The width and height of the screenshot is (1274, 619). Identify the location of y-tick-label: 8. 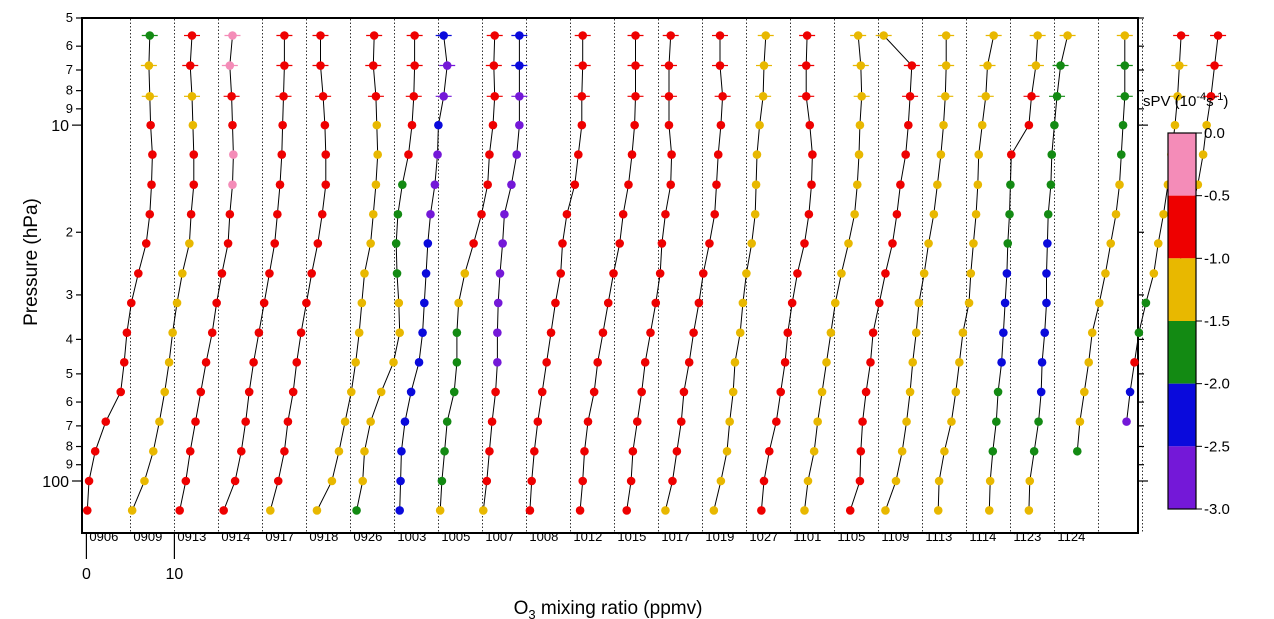
(69, 90).